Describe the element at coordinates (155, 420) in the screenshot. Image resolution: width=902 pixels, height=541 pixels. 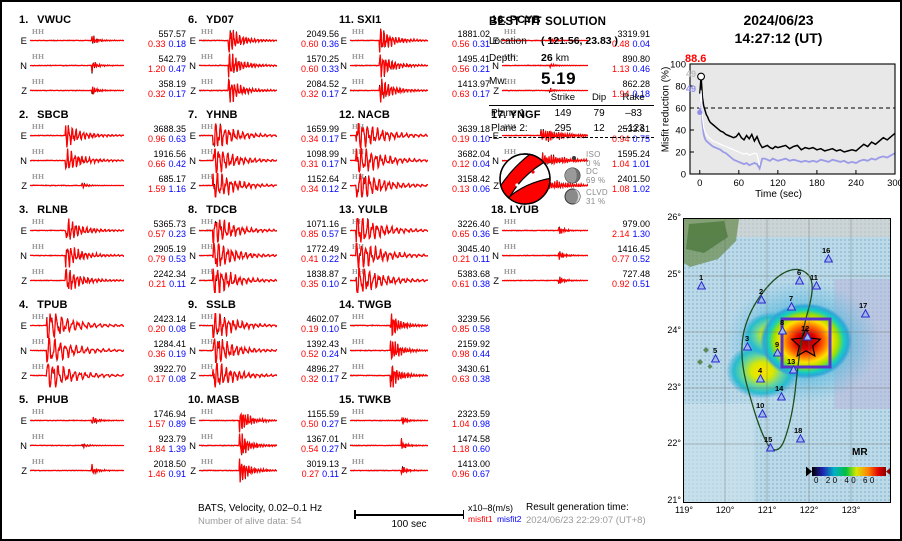
I see `trace-values: 1746.94 1.57 0.89` at that location.